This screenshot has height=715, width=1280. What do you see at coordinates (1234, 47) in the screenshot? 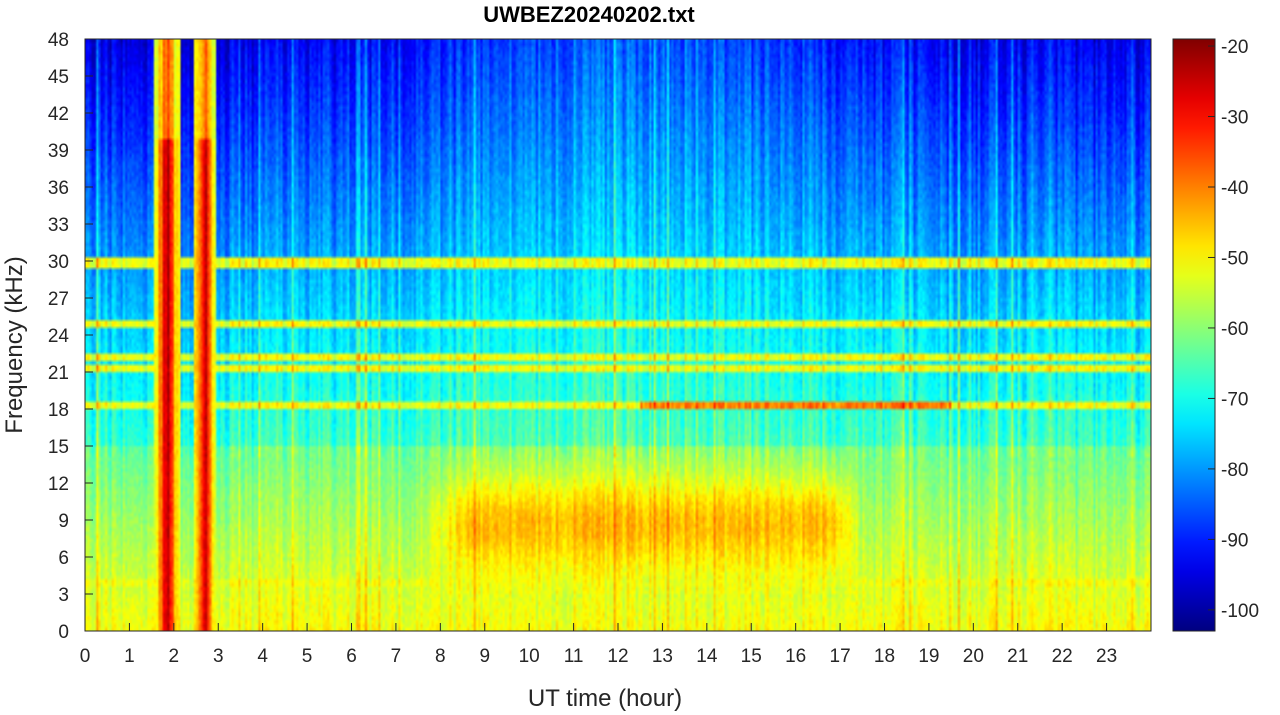
I see `colorbar-tick-label: -20` at bounding box center [1234, 47].